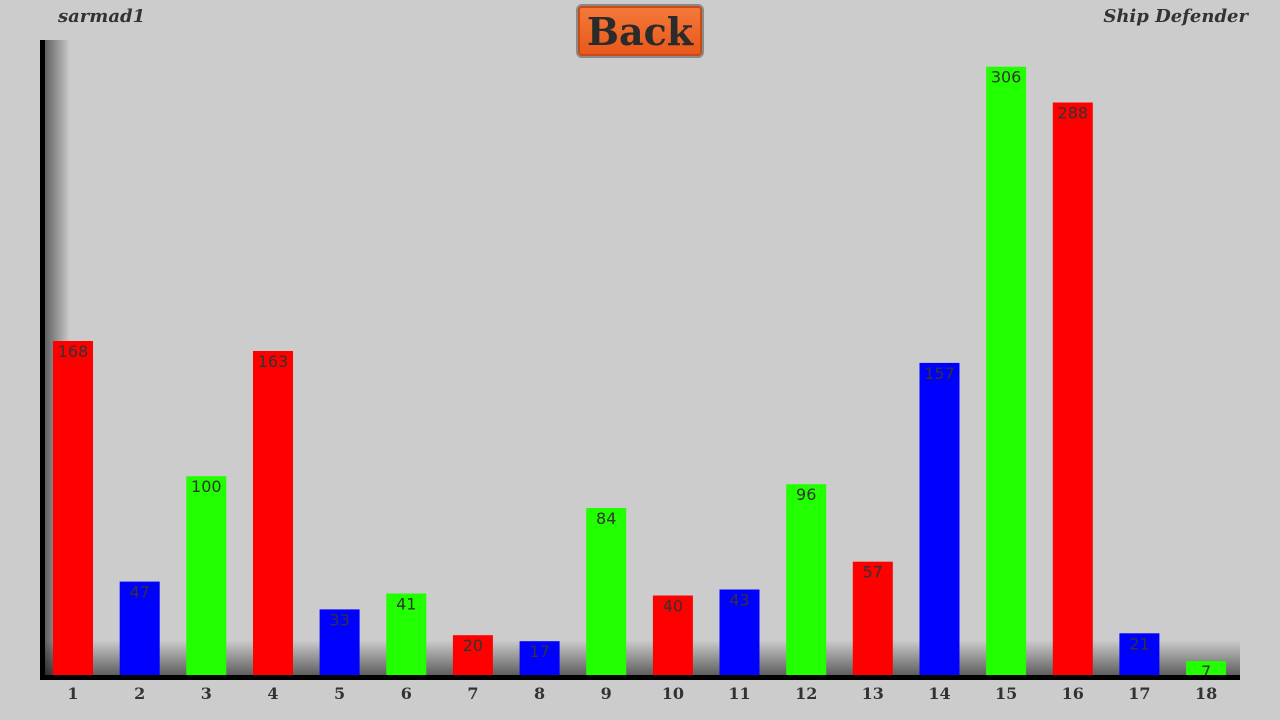 The image size is (1280, 720). What do you see at coordinates (1006, 77) in the screenshot?
I see `bar-value-label: 306` at bounding box center [1006, 77].